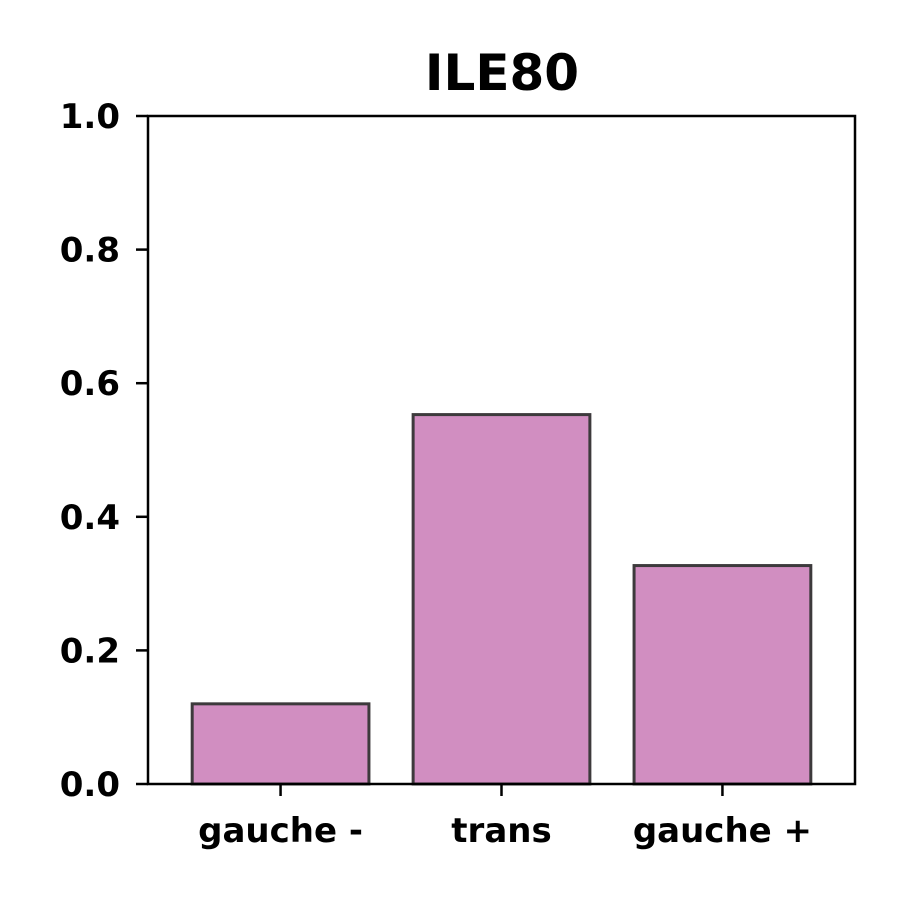 The image size is (900, 900). I want to click on chart-title: ILE80, so click(502, 73).